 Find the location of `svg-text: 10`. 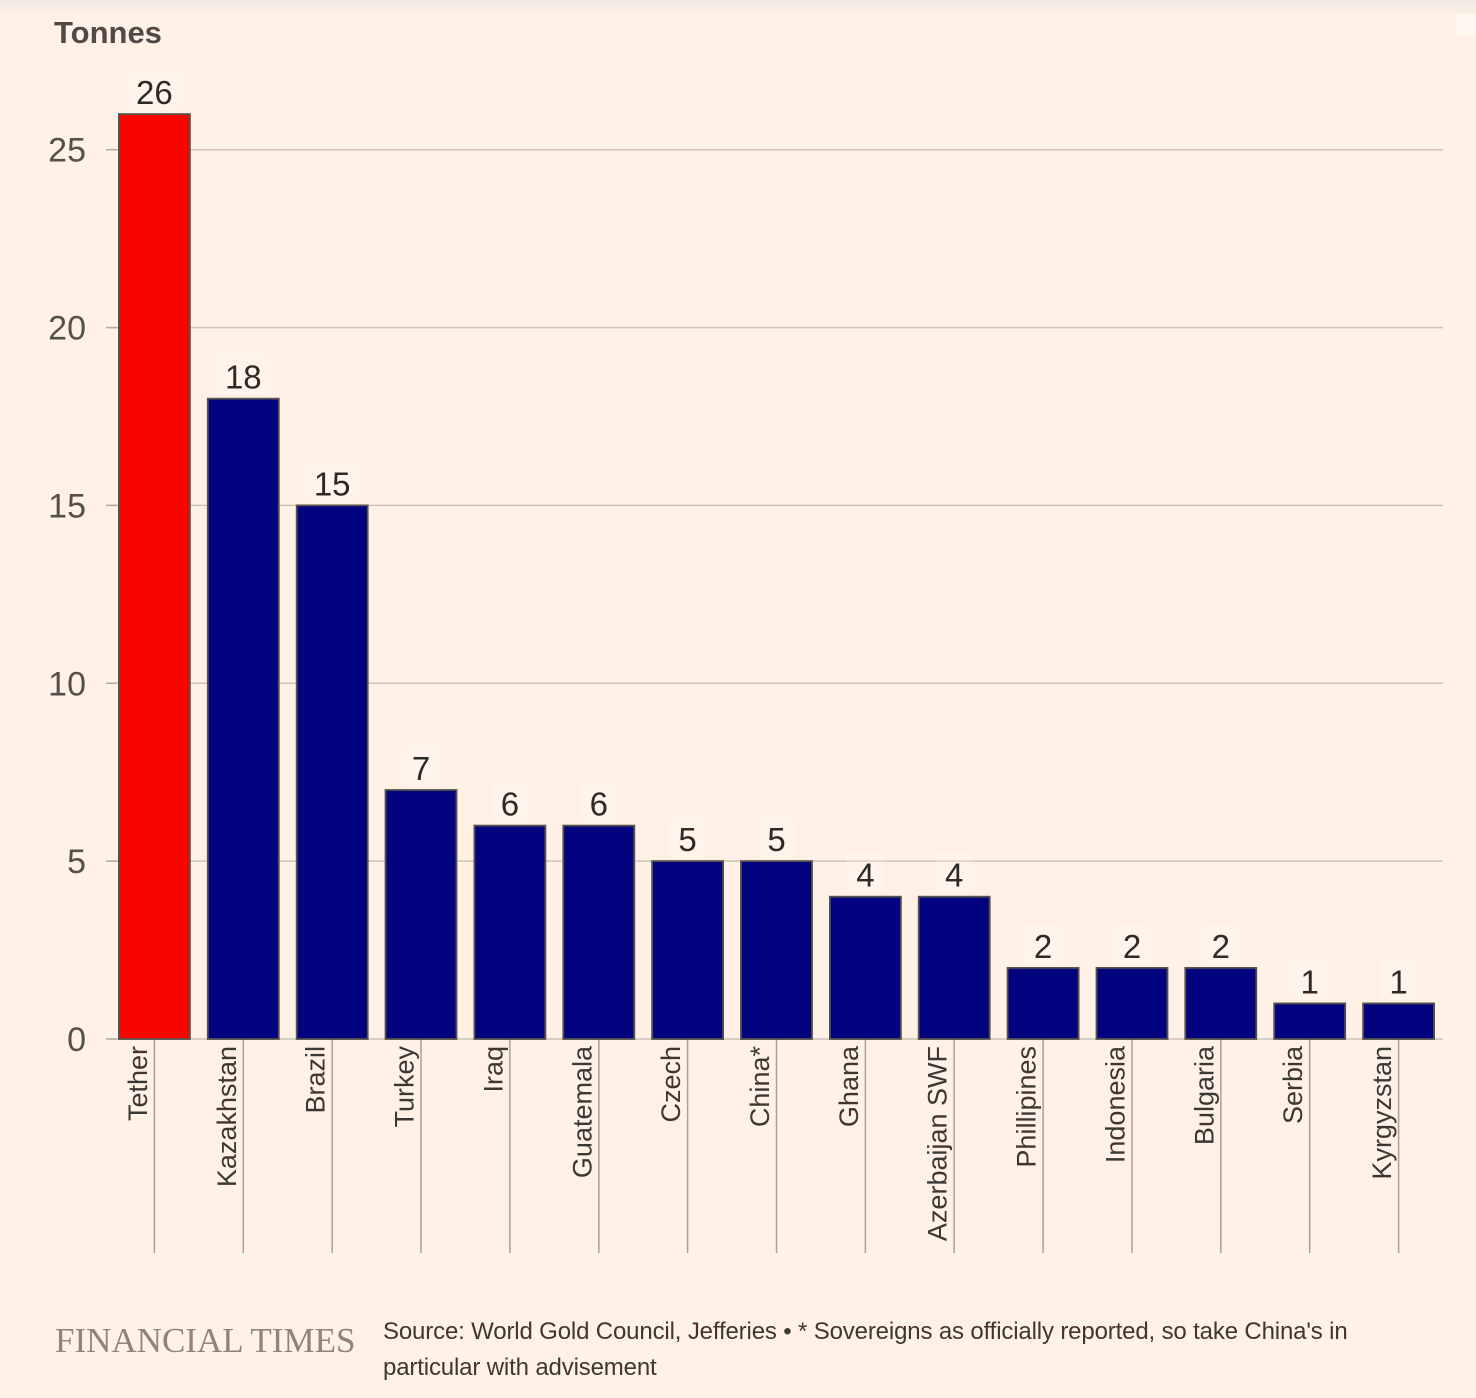

svg-text: 10 is located at coordinates (67, 684).